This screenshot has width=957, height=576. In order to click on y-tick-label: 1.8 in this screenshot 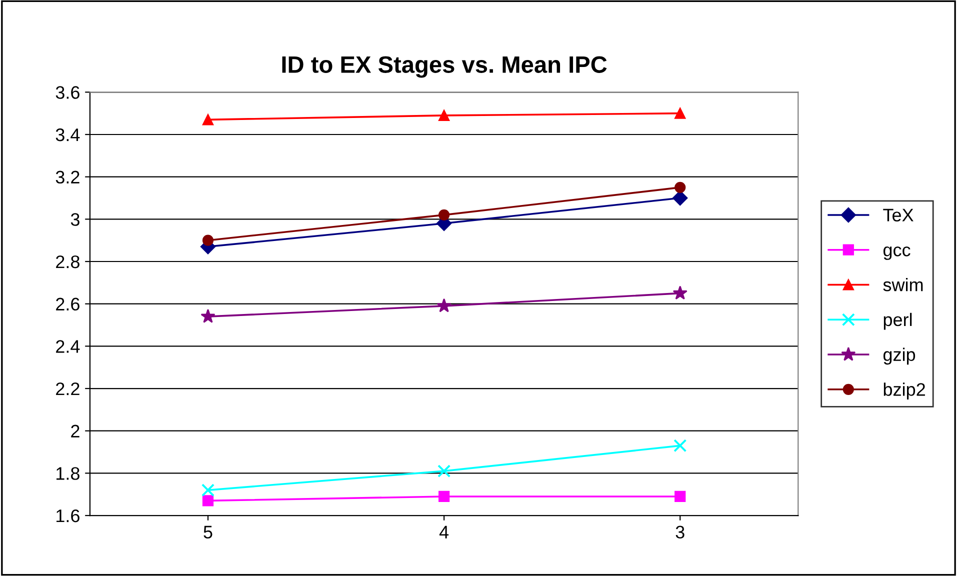, I will do `click(68, 473)`.